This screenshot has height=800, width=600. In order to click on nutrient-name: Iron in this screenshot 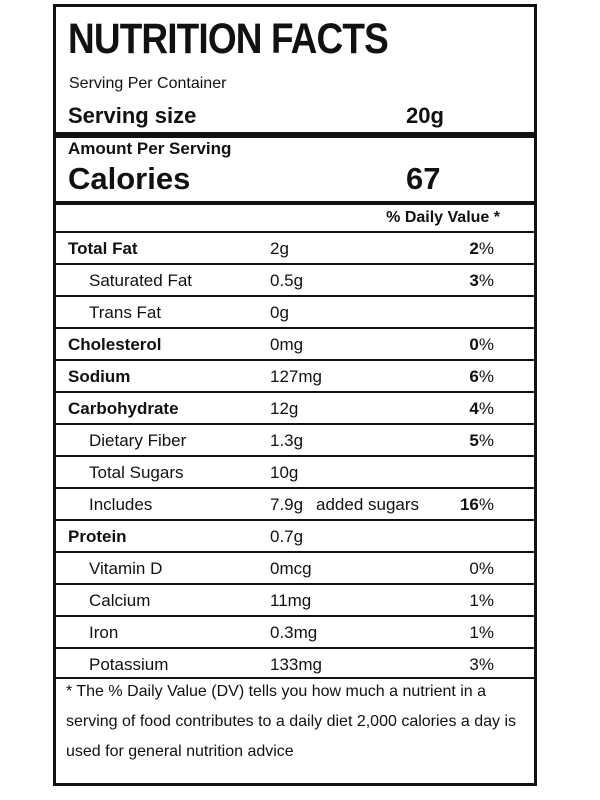, I will do `click(104, 632)`.